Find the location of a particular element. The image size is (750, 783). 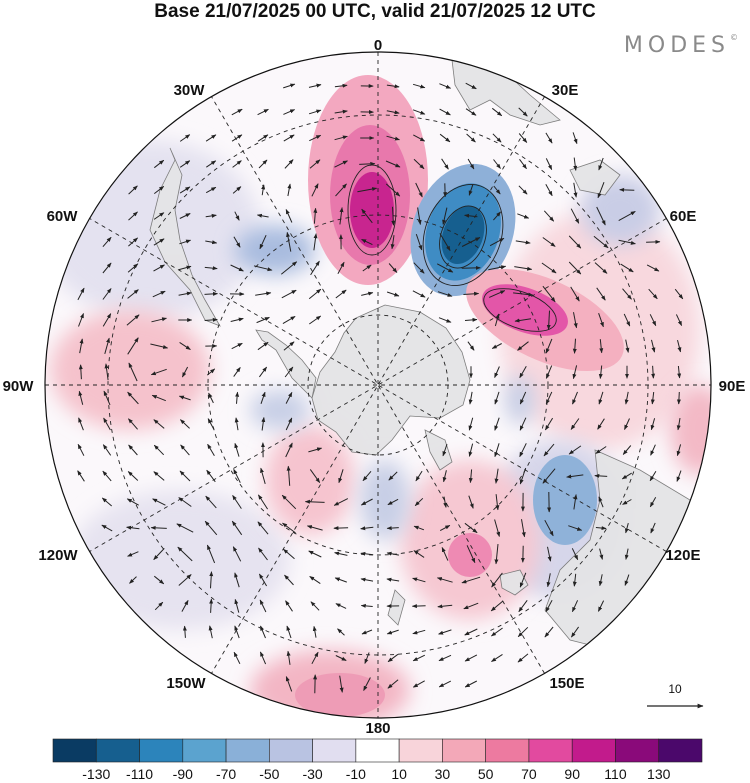

lon-label-180: 180 is located at coordinates (377, 728).